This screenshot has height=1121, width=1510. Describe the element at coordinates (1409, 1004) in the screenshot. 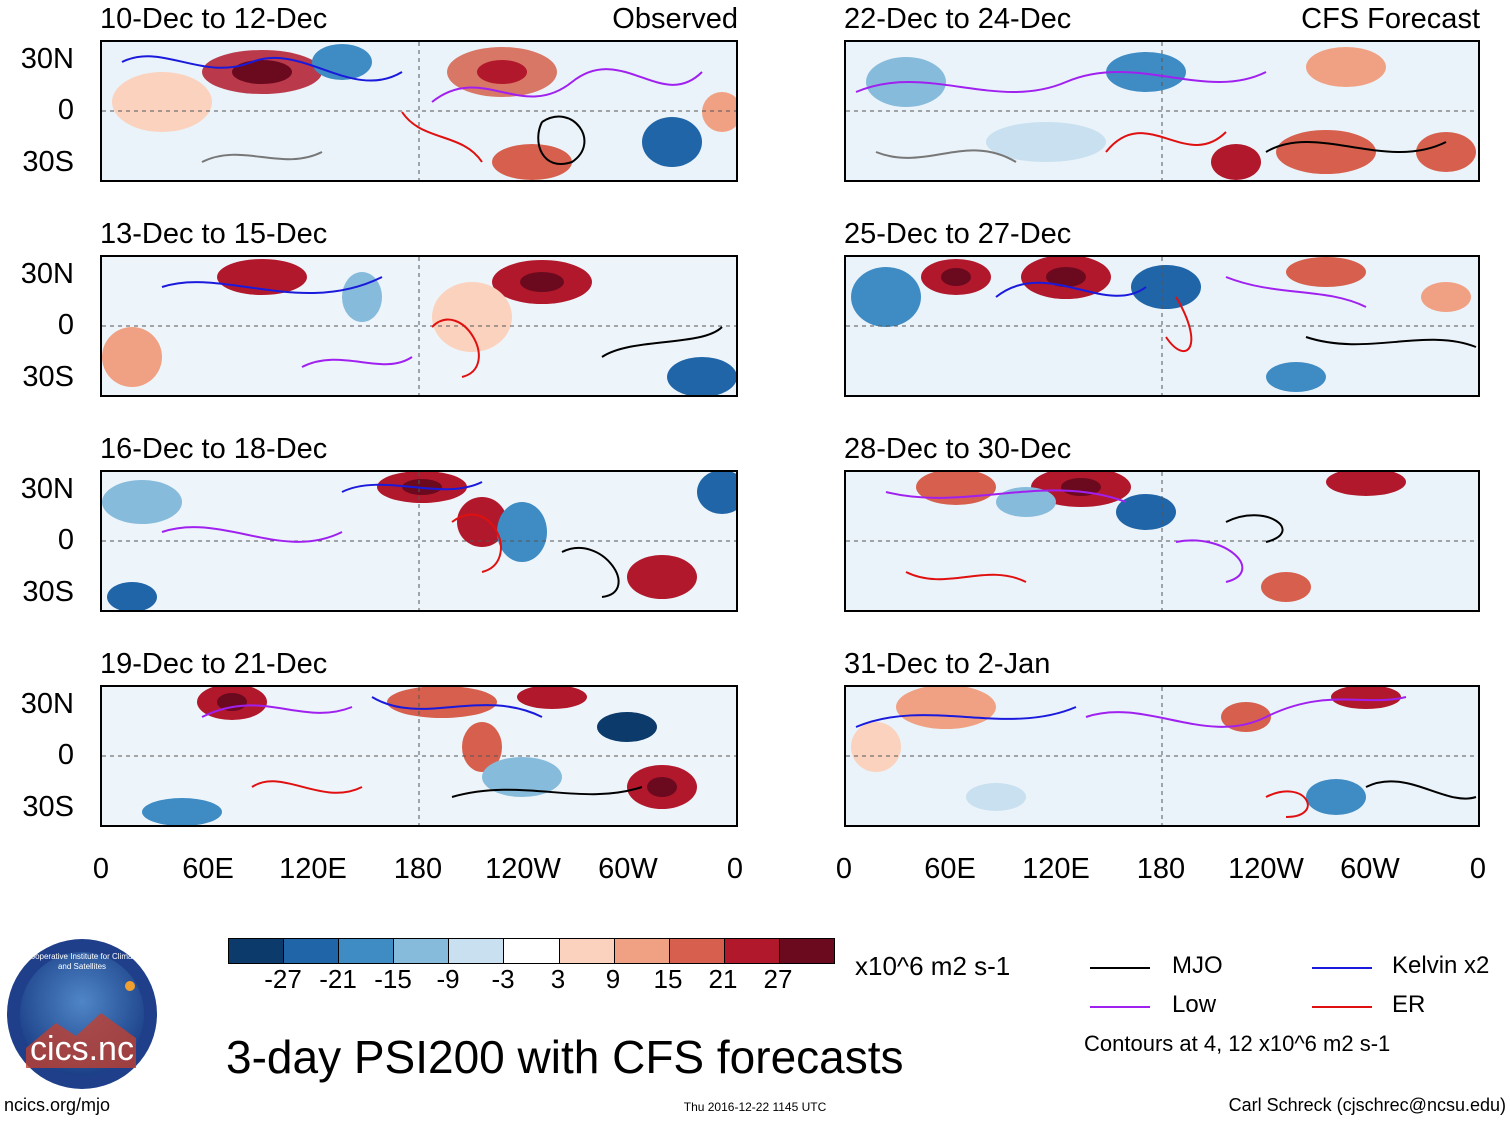

I see `legend-er-label: ER` at that location.